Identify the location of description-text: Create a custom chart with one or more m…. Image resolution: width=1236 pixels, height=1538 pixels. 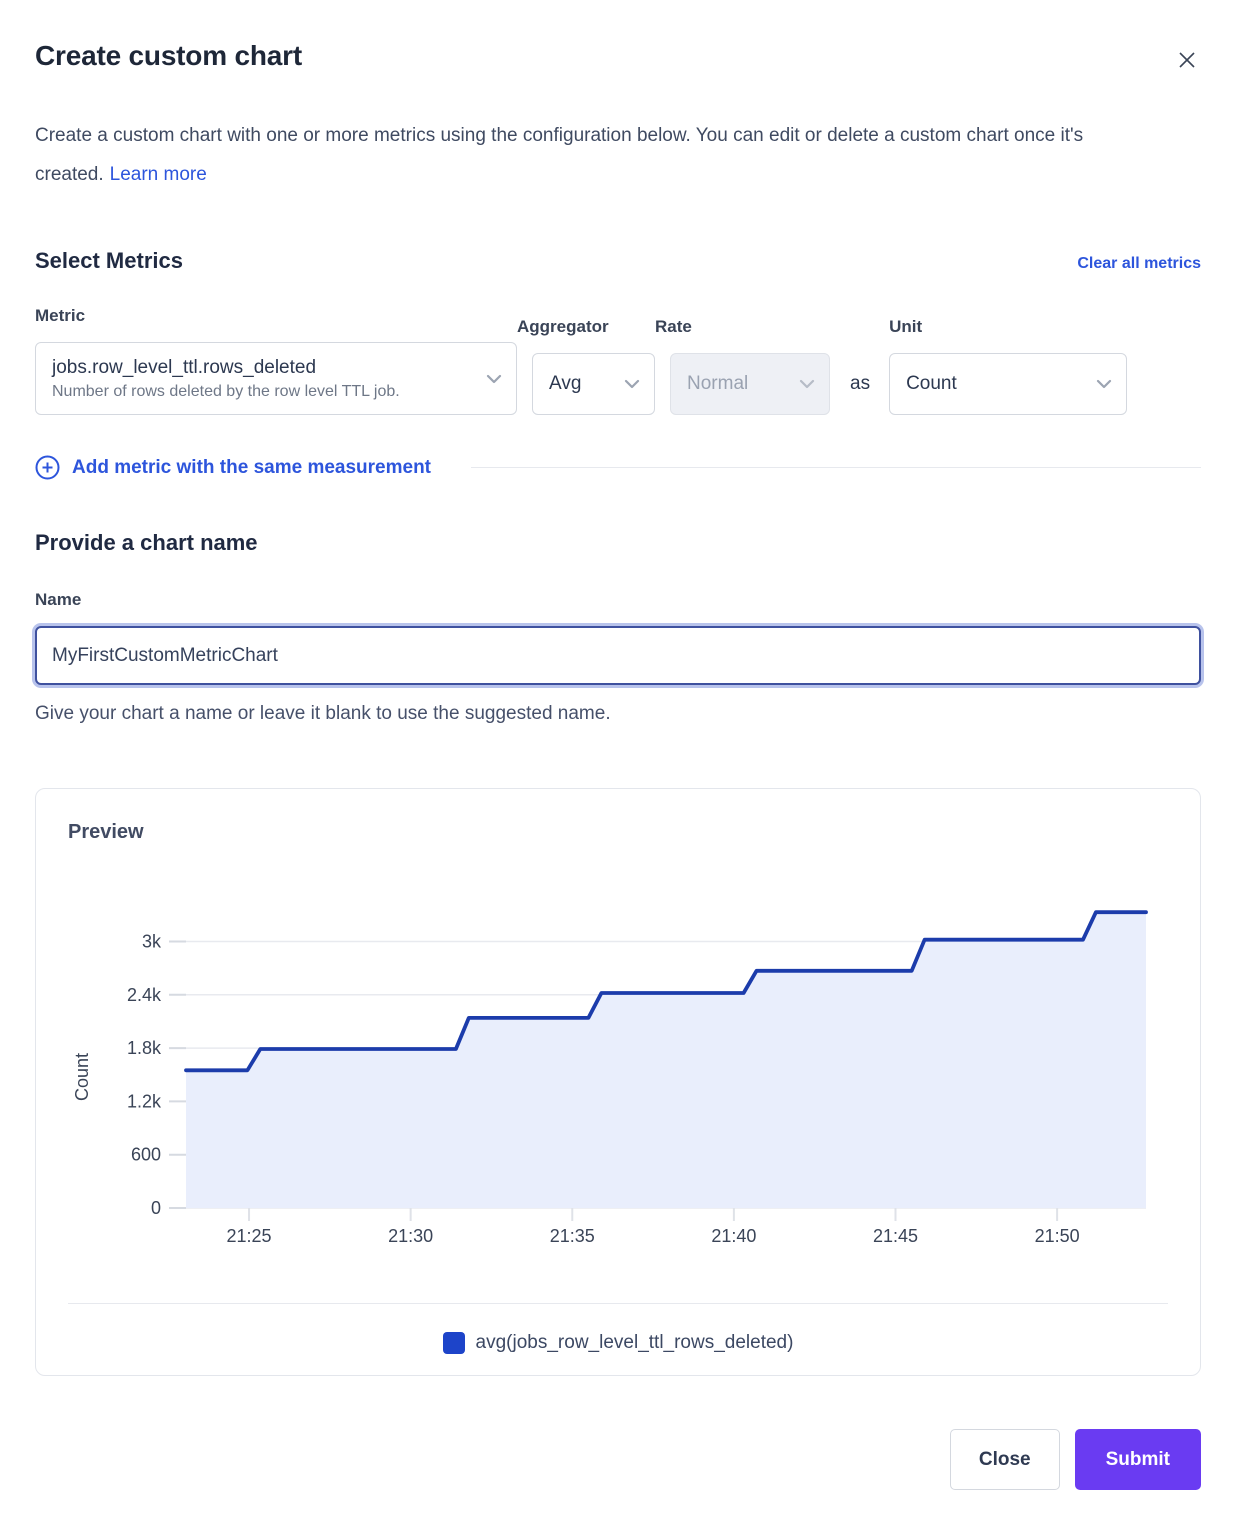
(559, 155).